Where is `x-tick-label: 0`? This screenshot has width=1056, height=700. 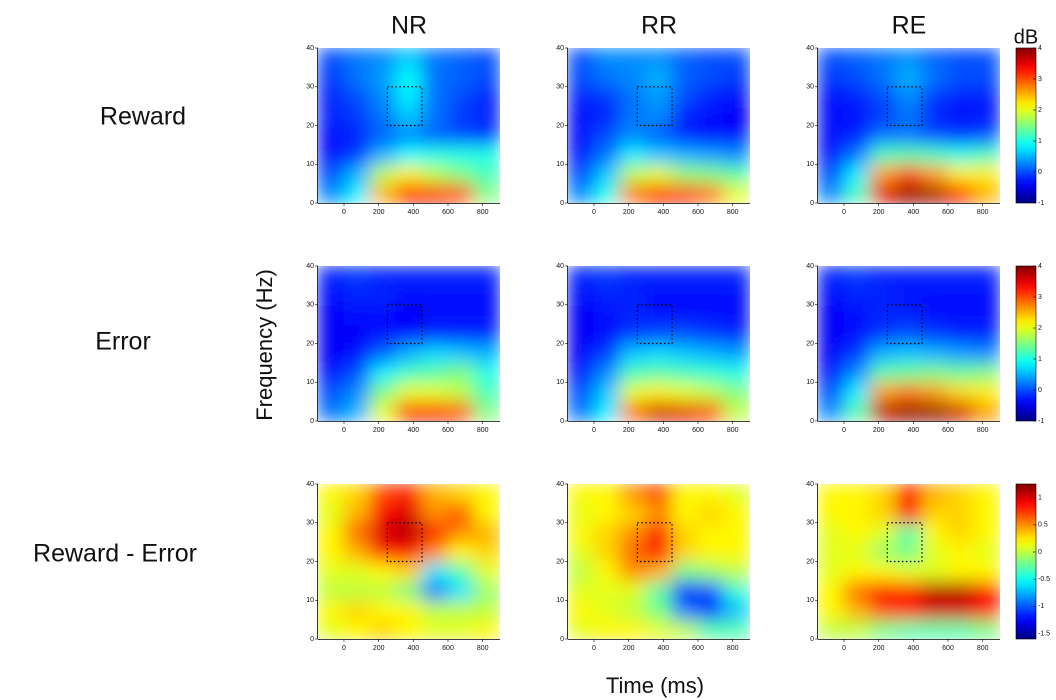
x-tick-label: 0 is located at coordinates (594, 212).